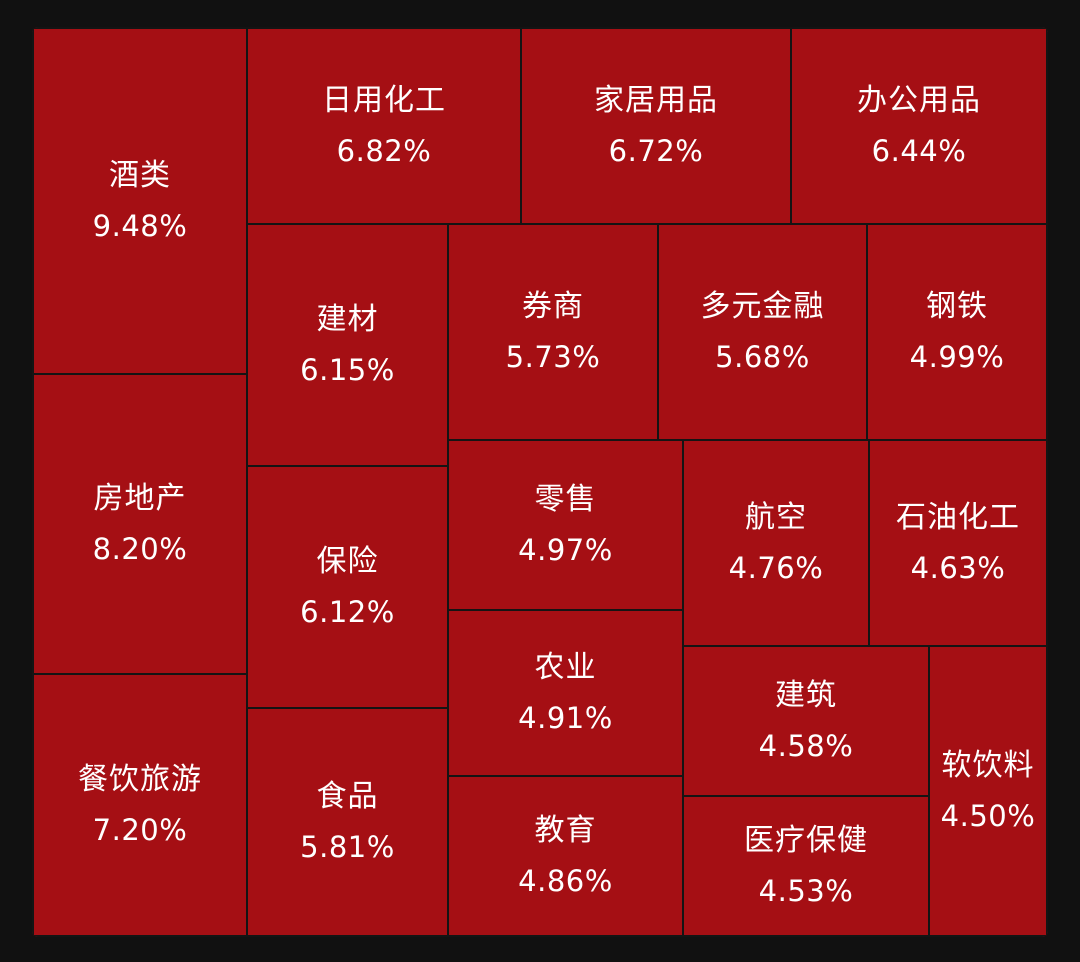 This screenshot has height=962, width=1080. What do you see at coordinates (347, 847) in the screenshot?
I see `tile-value: 5.81%` at bounding box center [347, 847].